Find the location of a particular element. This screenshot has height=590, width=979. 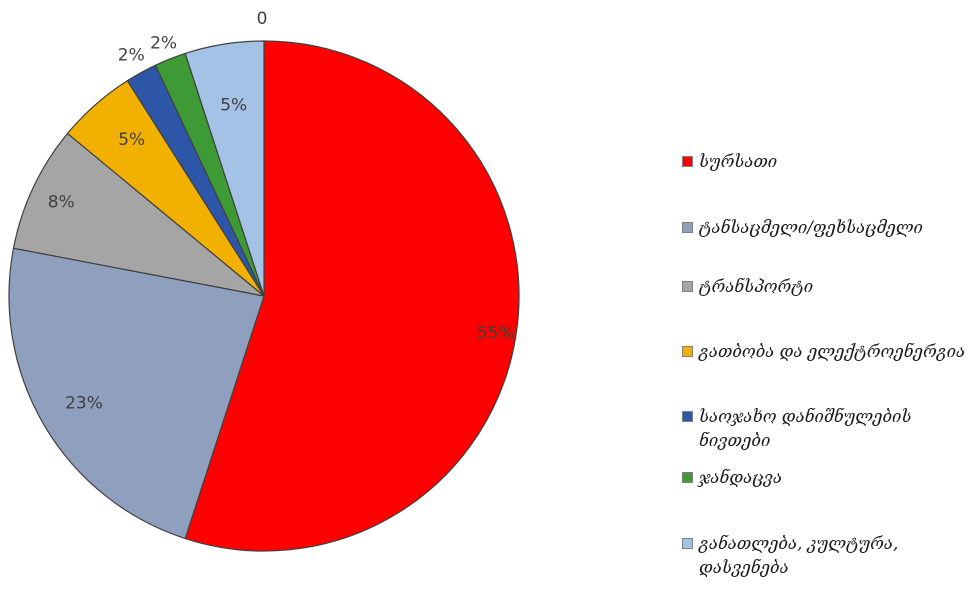

legend-label: ტრანსპორტი is located at coordinates (756, 286).